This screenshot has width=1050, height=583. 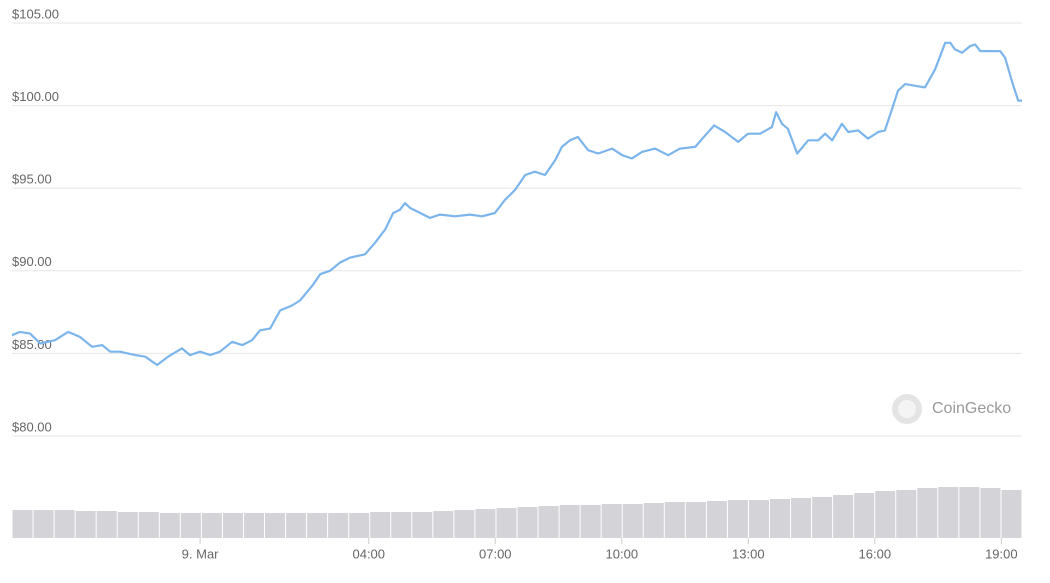 I want to click on y-tick-label: $80.00, so click(x=32, y=426).